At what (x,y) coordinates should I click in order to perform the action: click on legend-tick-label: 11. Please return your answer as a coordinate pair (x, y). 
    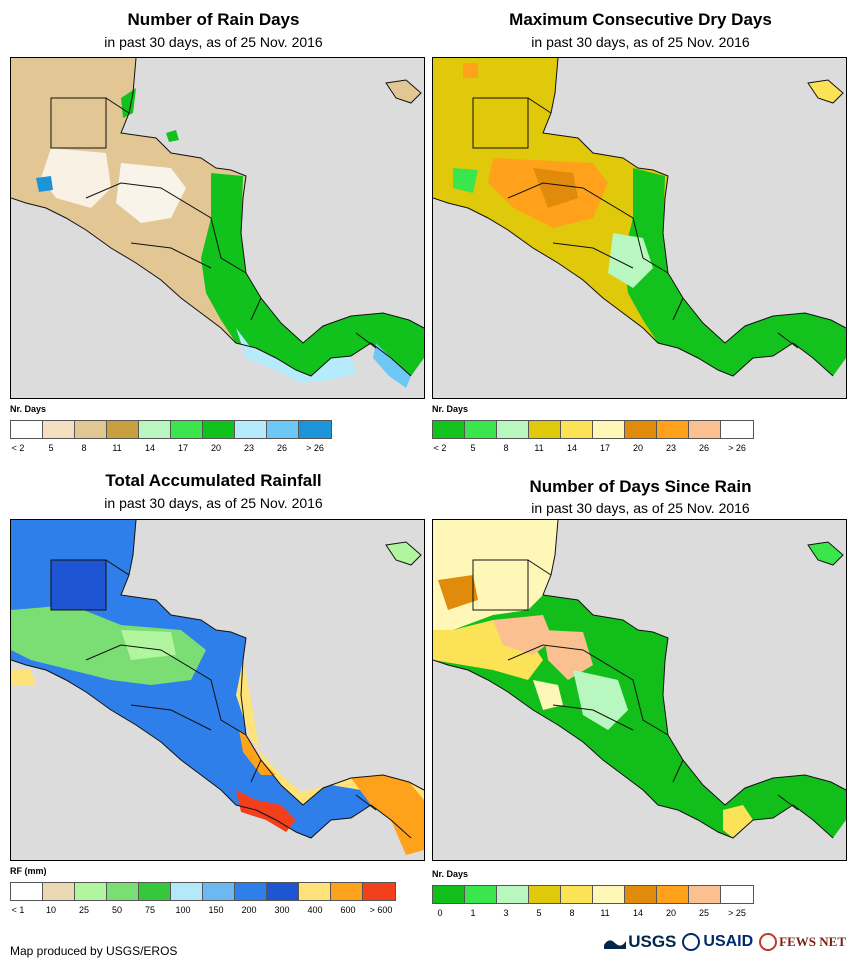
    Looking at the image, I should click on (117, 448).